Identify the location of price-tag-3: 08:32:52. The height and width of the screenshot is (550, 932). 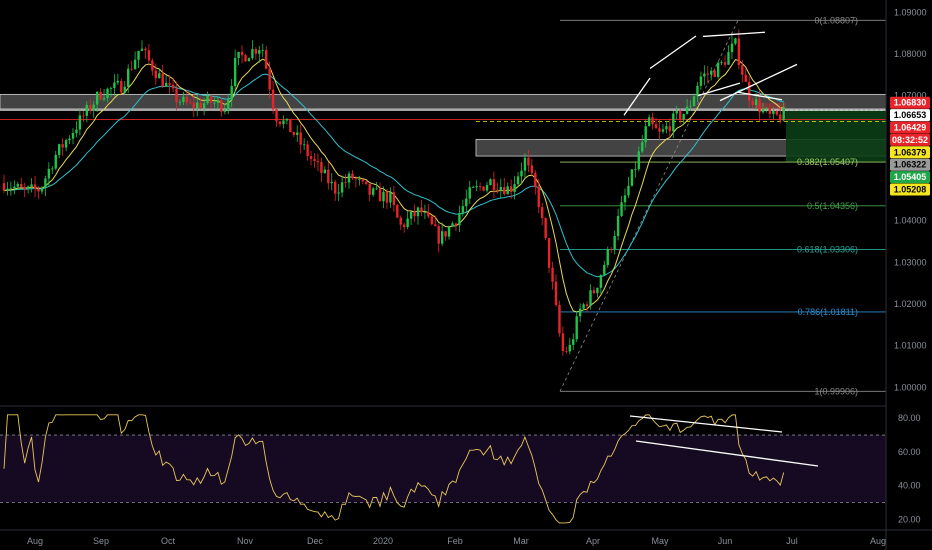
(910, 139).